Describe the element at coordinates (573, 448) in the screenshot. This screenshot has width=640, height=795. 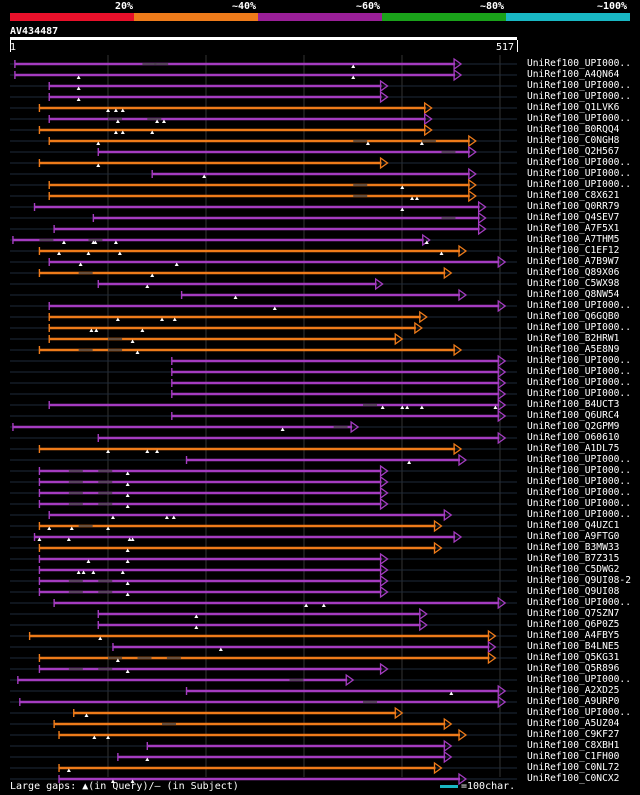
I see `hit-label-link: UniRef100_A1DL75` at that location.